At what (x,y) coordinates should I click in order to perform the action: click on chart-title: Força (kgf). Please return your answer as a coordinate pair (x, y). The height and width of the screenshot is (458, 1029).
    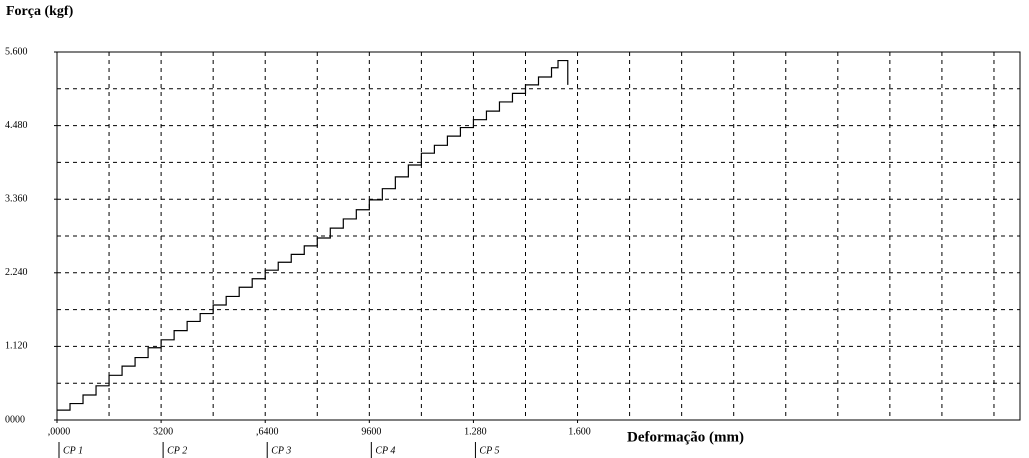
    Looking at the image, I should click on (40, 11).